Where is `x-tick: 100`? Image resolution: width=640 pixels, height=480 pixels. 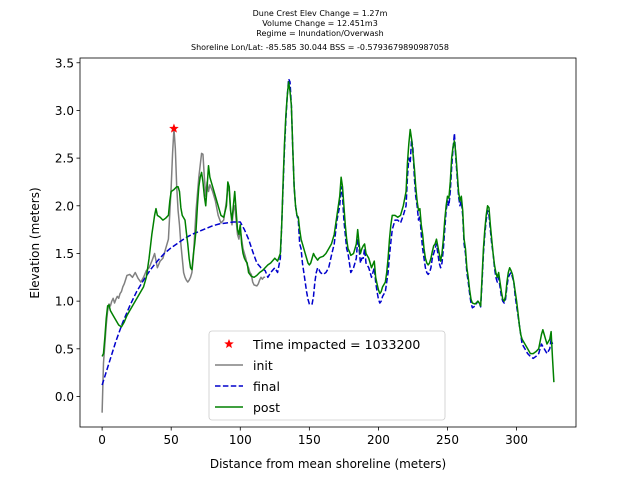 x-tick: 100 is located at coordinates (240, 437).